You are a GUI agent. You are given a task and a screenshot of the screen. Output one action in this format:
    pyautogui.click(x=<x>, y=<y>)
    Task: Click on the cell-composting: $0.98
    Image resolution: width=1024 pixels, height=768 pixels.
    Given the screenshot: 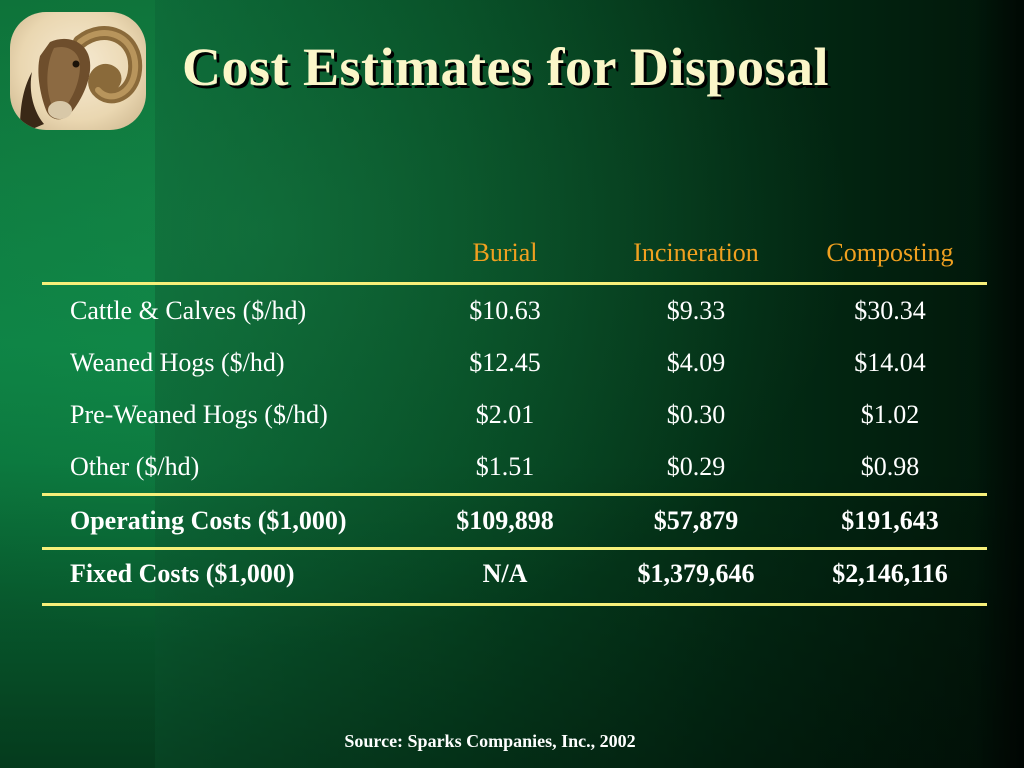 What is the action you would take?
    pyautogui.click(x=890, y=466)
    